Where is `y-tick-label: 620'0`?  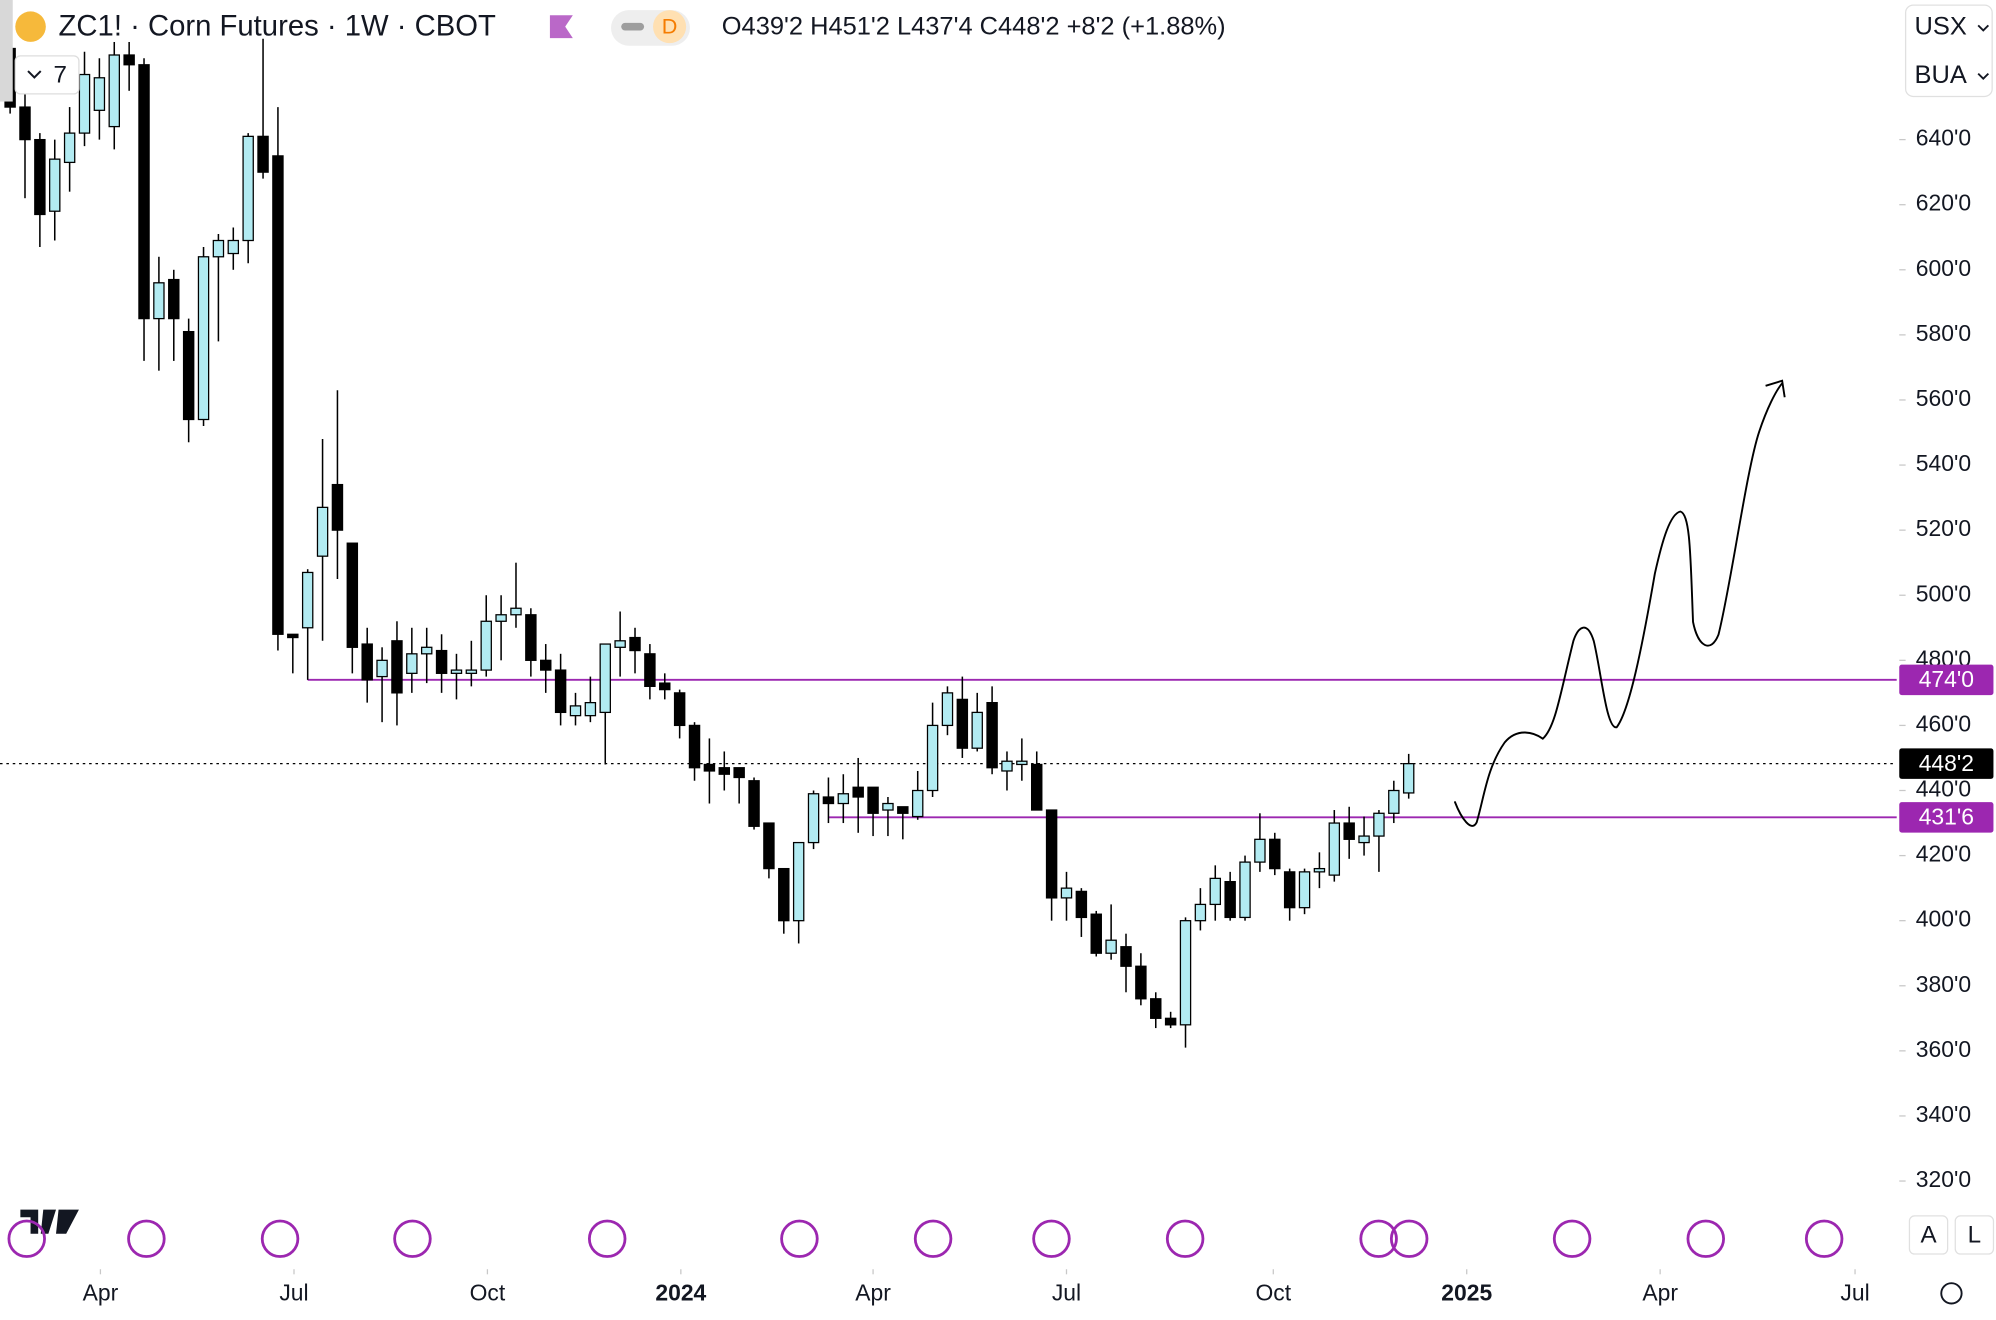 y-tick-label: 620'0 is located at coordinates (1943, 203).